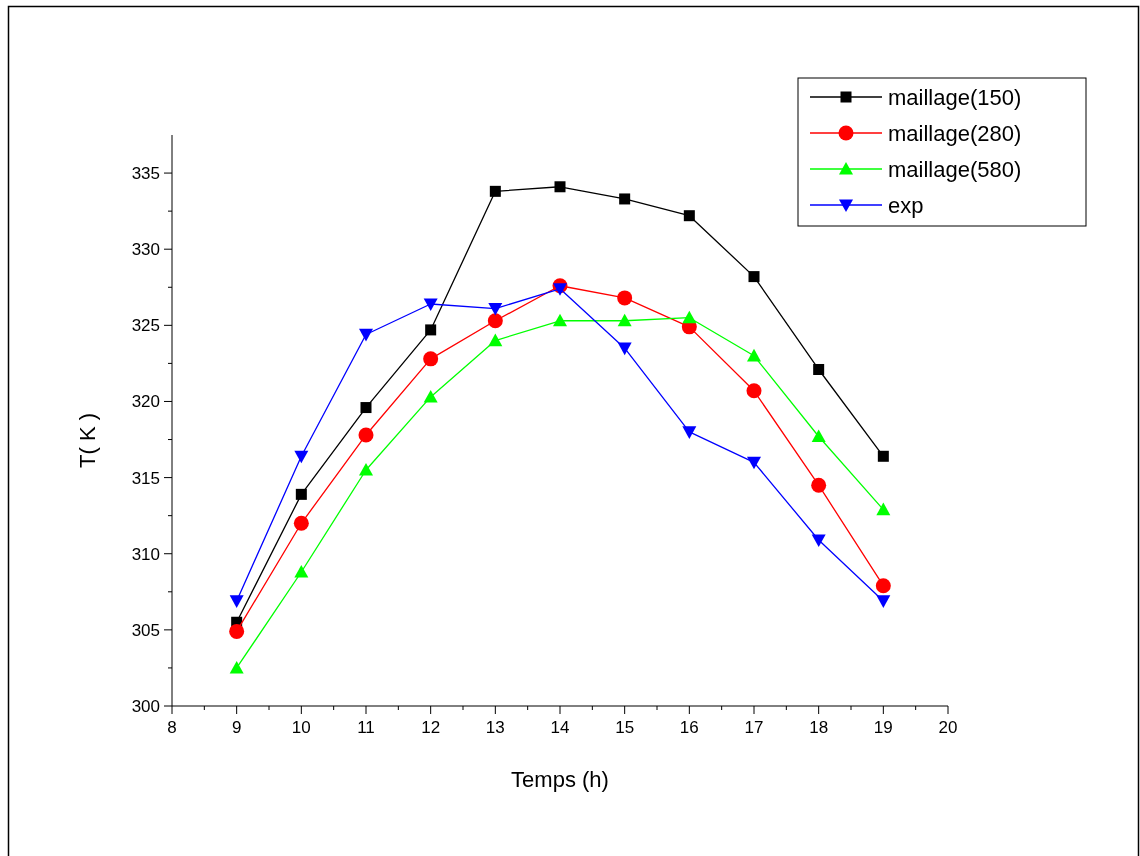 The height and width of the screenshot is (856, 1140). What do you see at coordinates (955, 169) in the screenshot?
I see `legend-label: maillage(580)` at bounding box center [955, 169].